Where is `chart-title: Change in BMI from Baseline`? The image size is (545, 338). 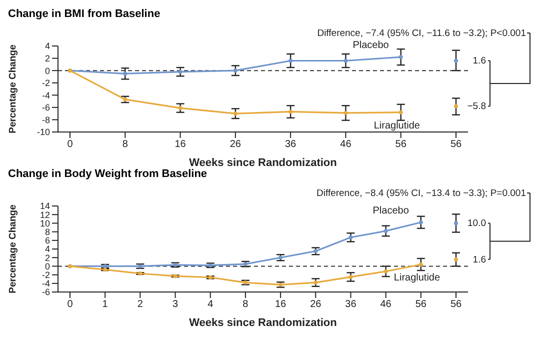 chart-title: Change in BMI from Baseline is located at coordinates (85, 15).